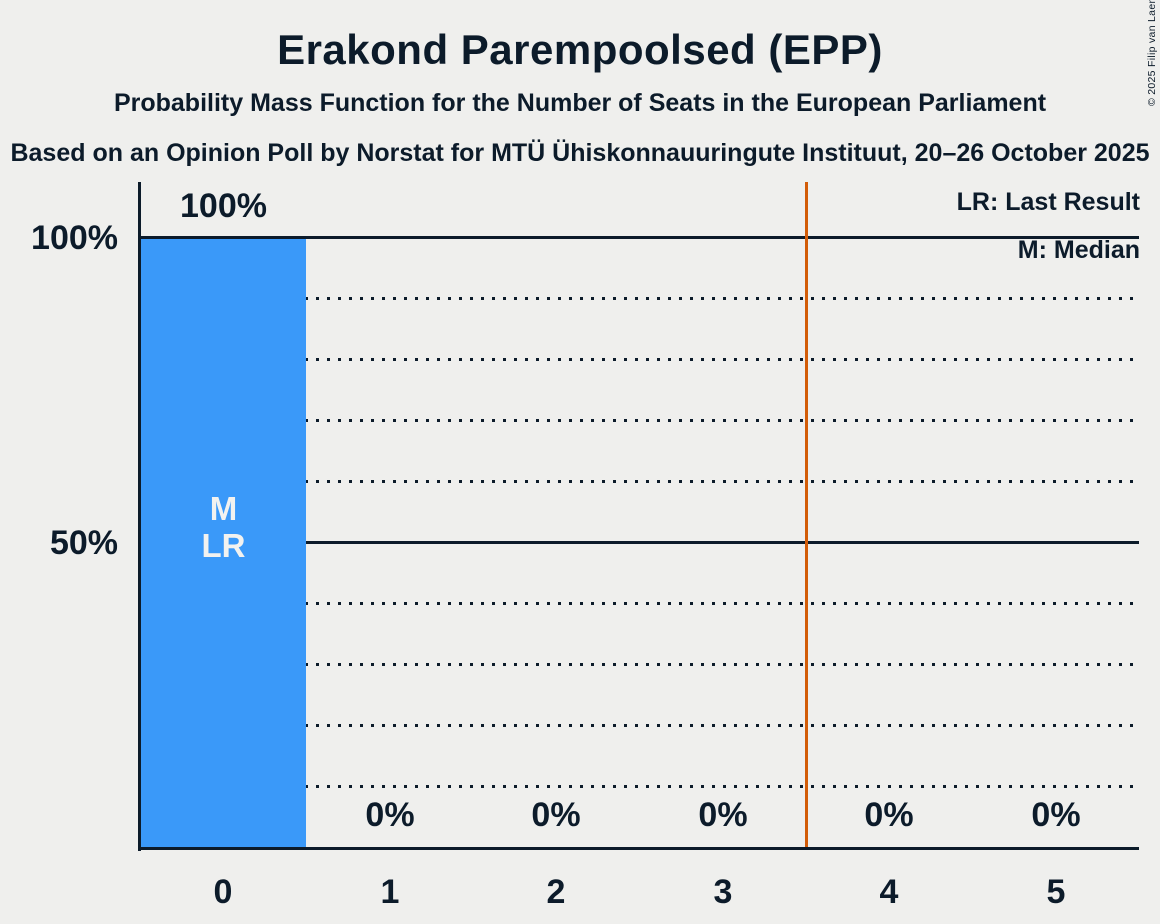 This screenshot has height=924, width=1160. Describe the element at coordinates (639, 664) in the screenshot. I see `gridline-30pct` at that location.